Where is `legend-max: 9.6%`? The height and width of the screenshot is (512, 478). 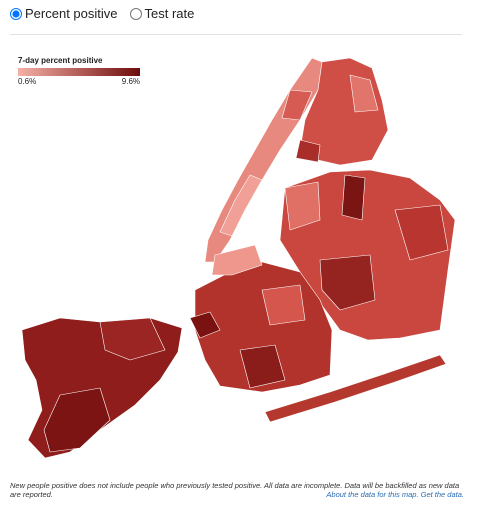
legend-max: 9.6% is located at coordinates (130, 81).